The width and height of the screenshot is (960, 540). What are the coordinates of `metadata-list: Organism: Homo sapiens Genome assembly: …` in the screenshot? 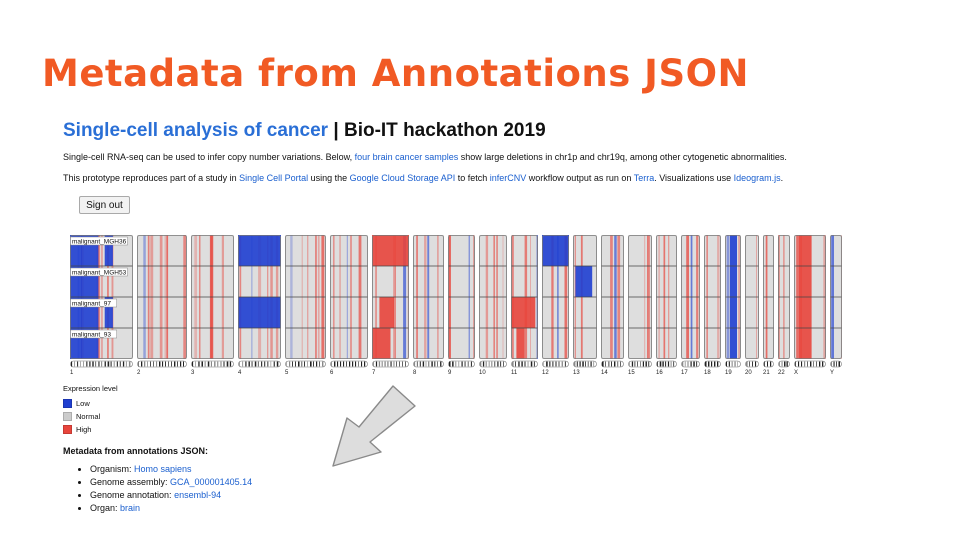 It's located at (157, 489).